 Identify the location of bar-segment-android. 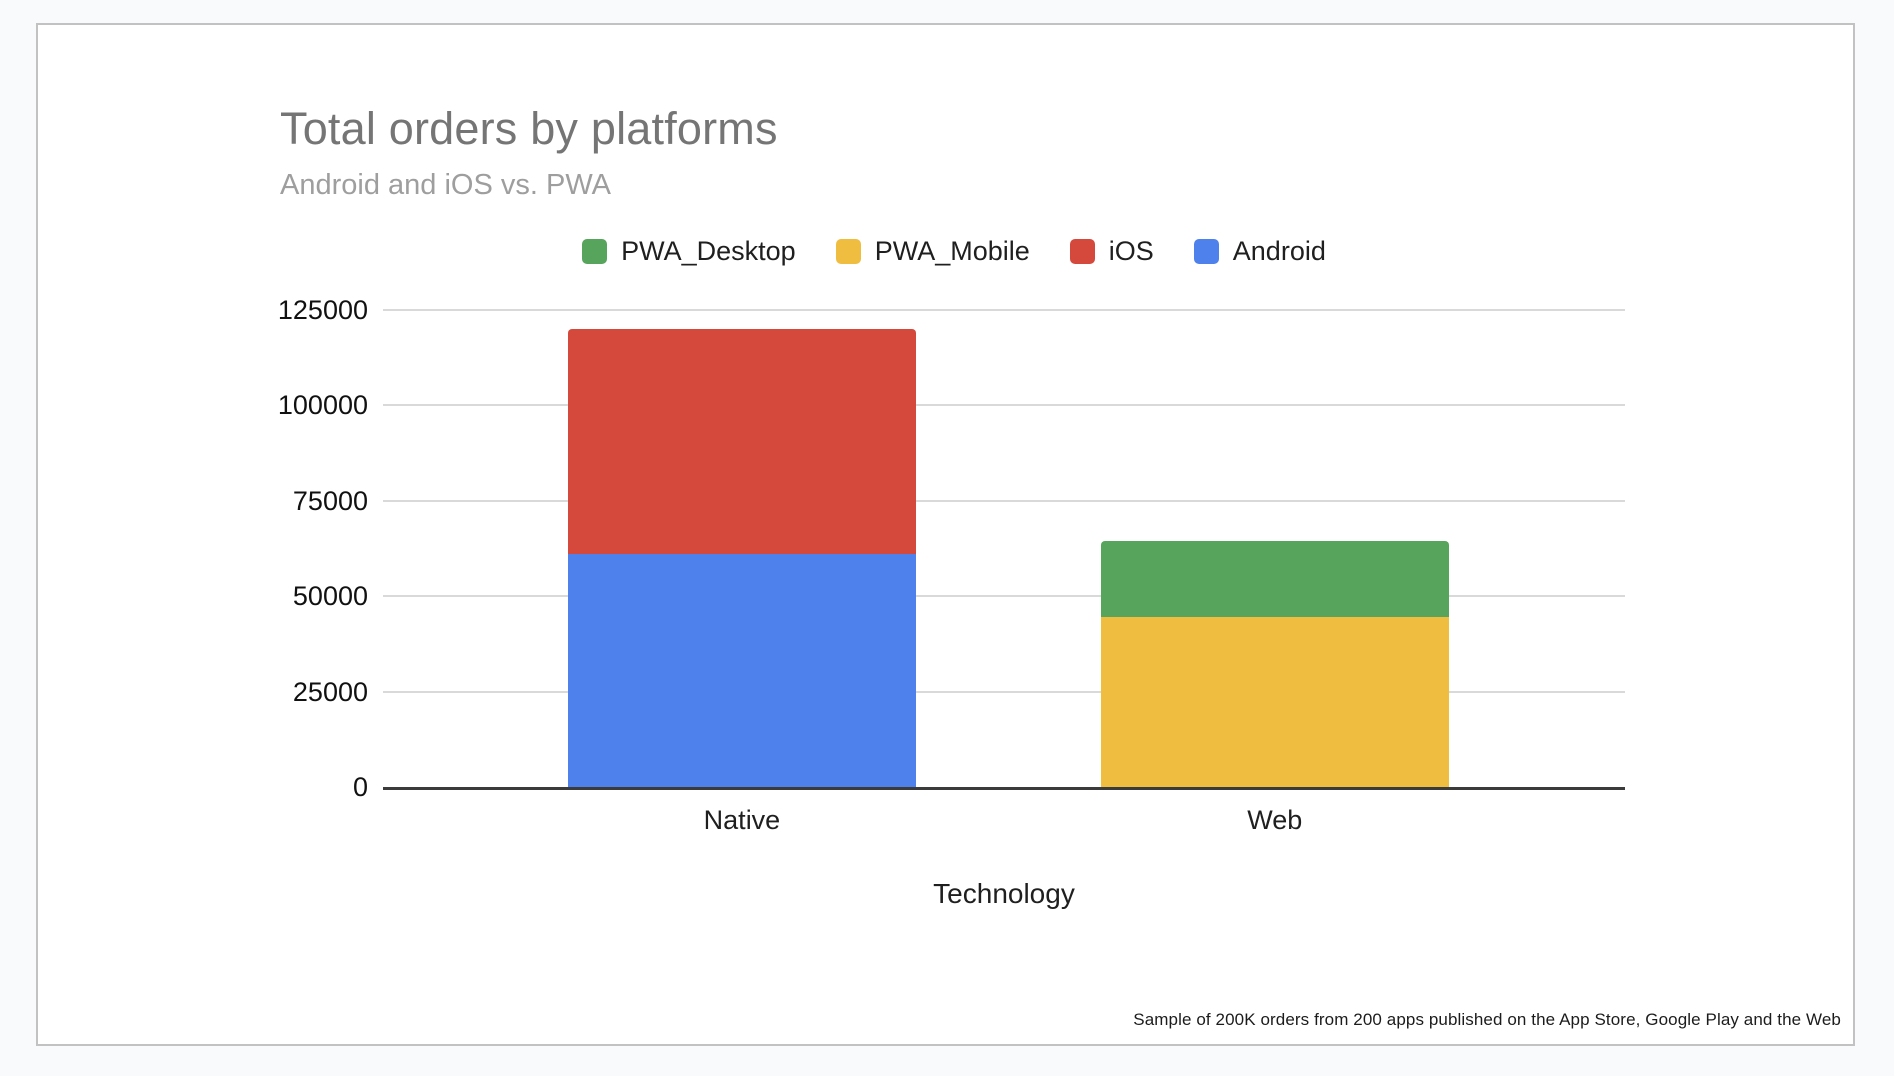
(741, 670).